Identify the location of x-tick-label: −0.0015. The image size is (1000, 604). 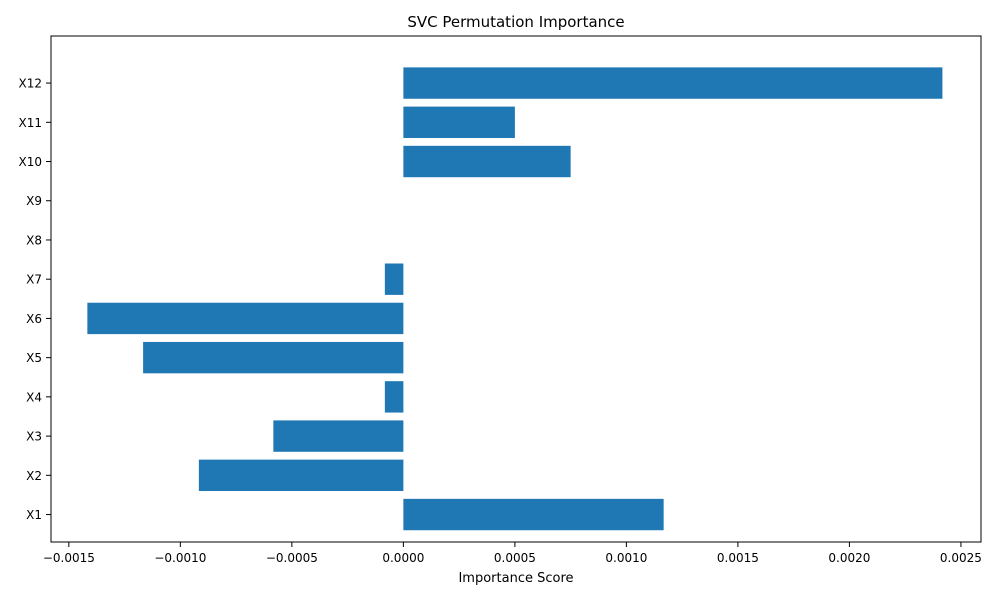
(69, 558).